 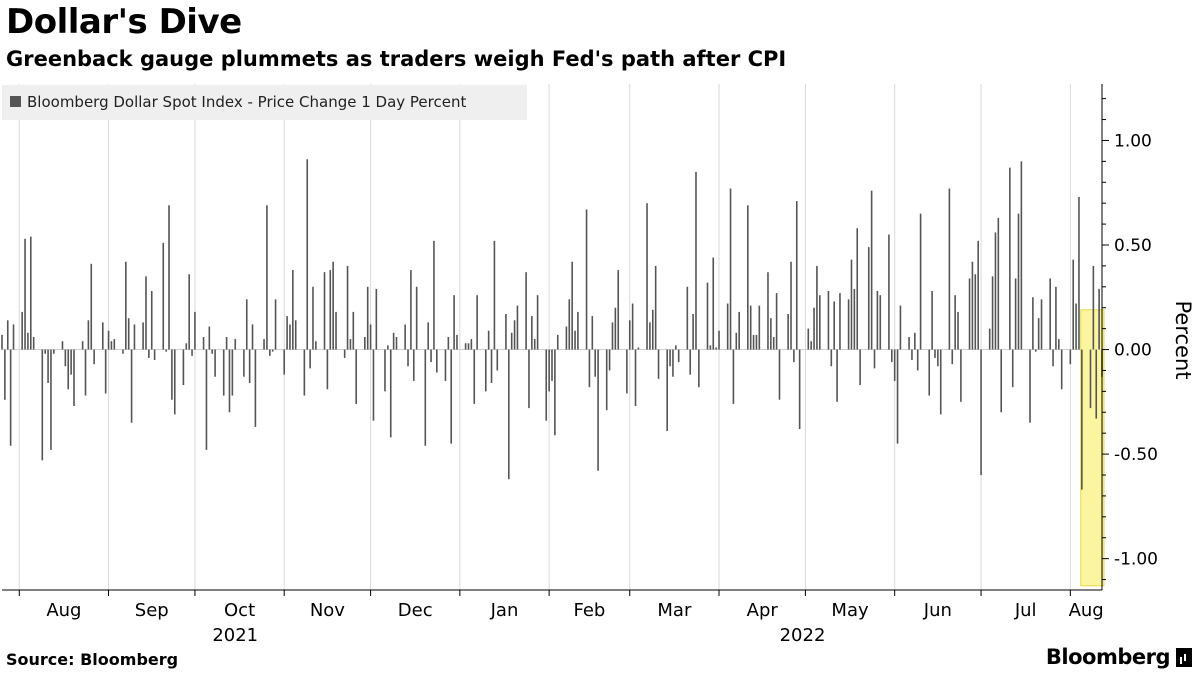 I want to click on y-axis-label: Percent, so click(x=1183, y=339).